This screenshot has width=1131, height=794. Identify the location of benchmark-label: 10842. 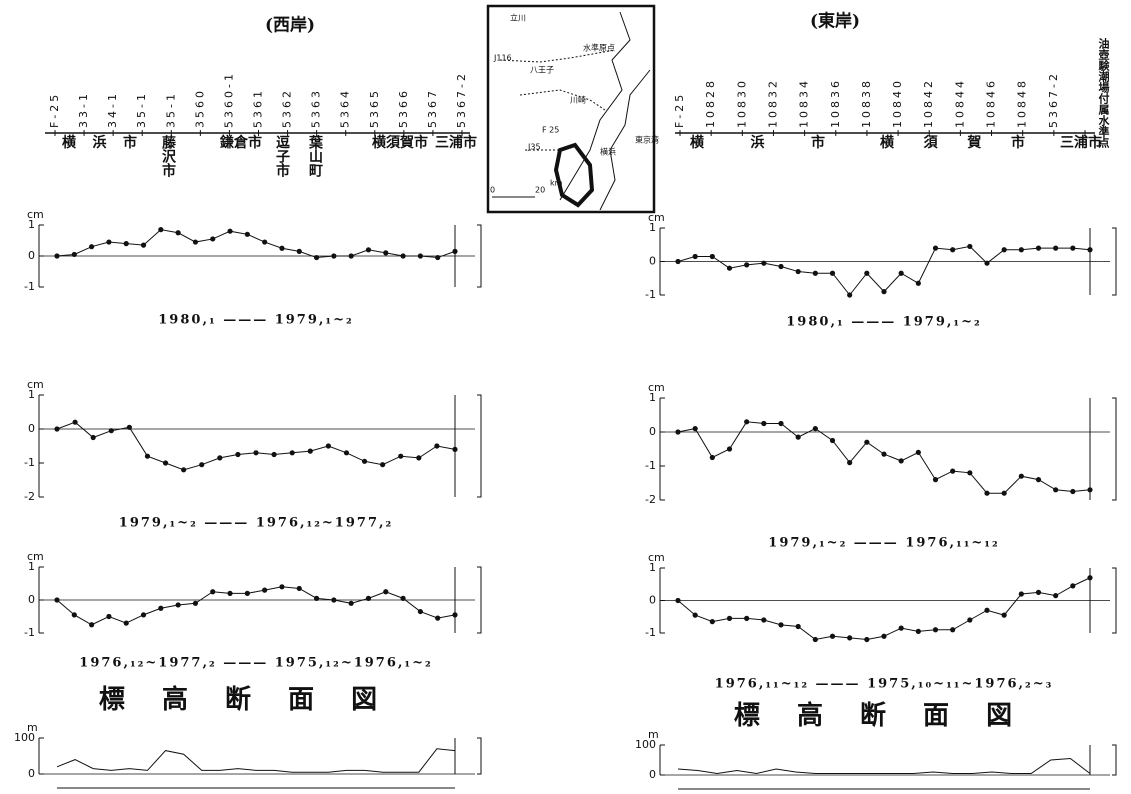
(928, 103).